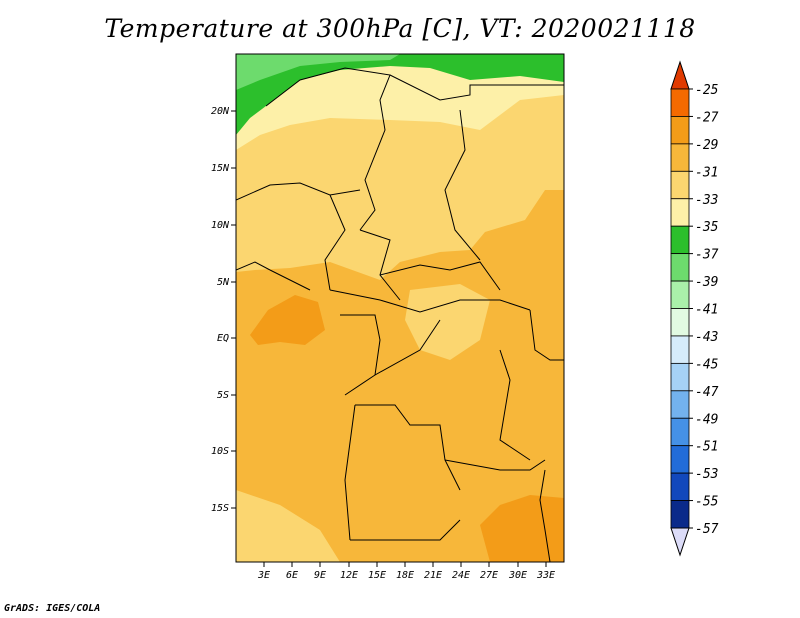 The image size is (800, 618). I want to click on lat-label-15s: 15S, so click(220, 508).